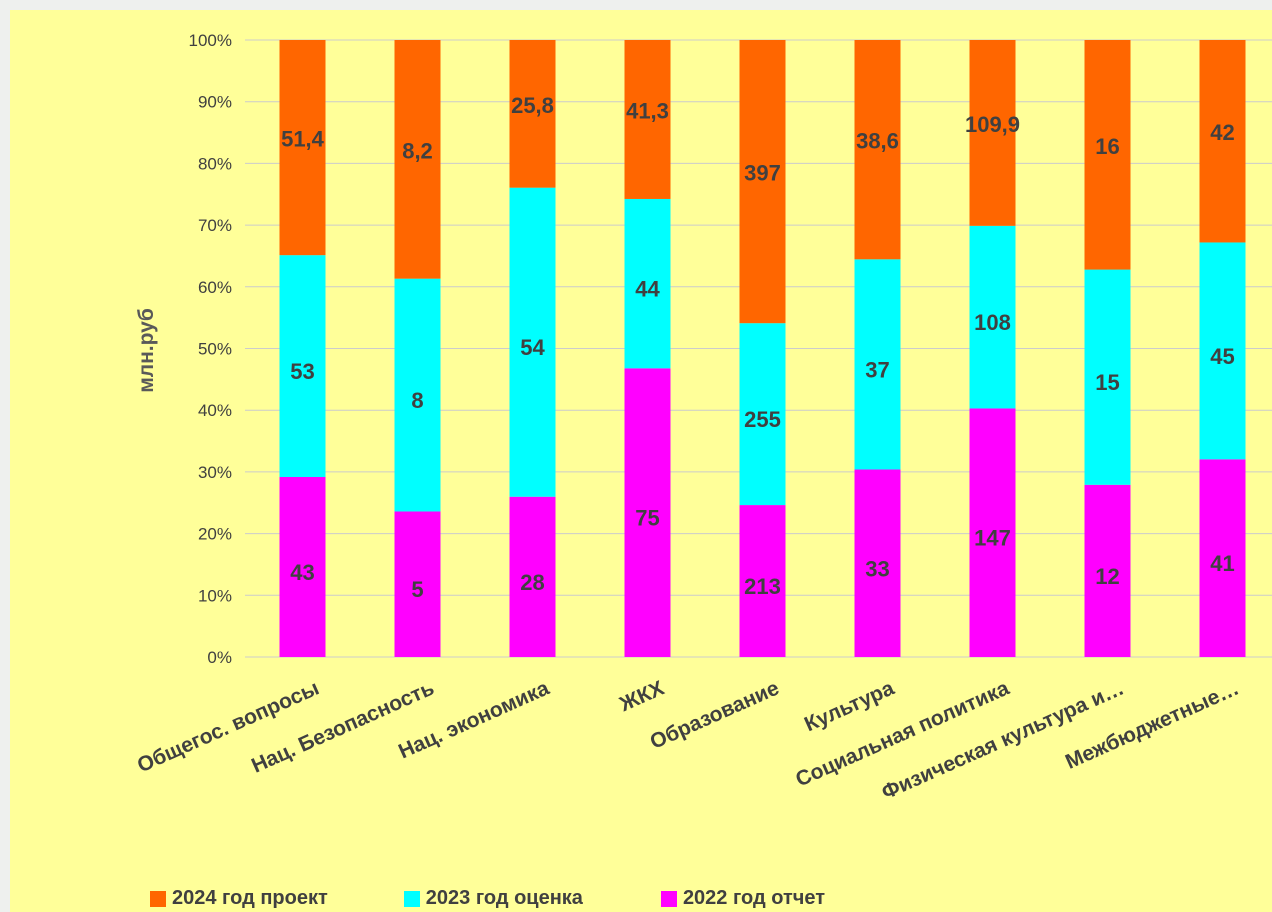 This screenshot has width=1272, height=912. I want to click on data-label: 255, so click(762, 419).